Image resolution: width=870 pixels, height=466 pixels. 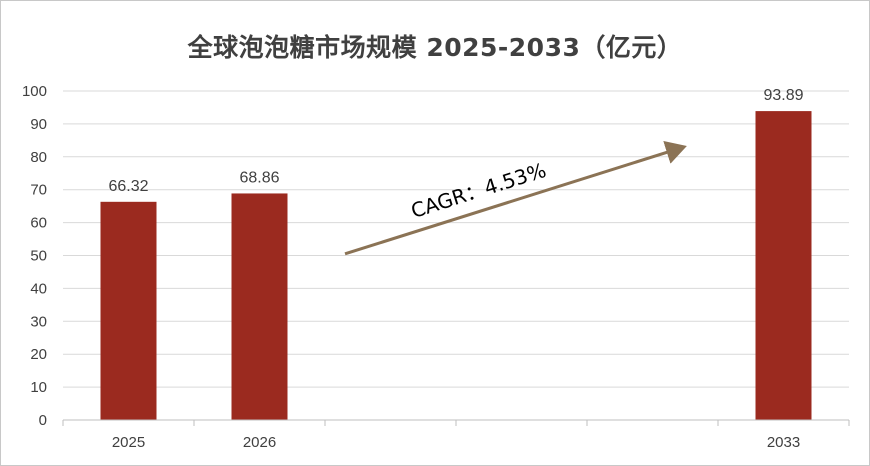 I want to click on y-tick-label: 0, so click(x=43, y=420).